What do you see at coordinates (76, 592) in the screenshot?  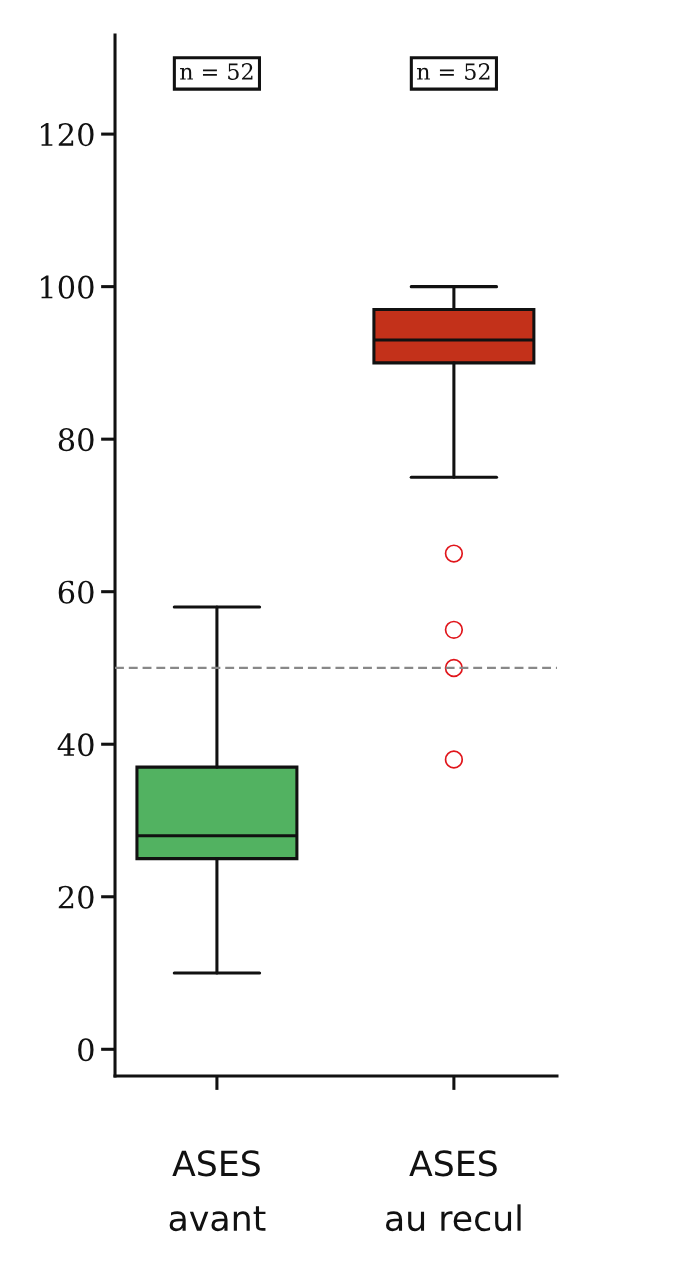 I see `y-tick-label: 60` at bounding box center [76, 592].